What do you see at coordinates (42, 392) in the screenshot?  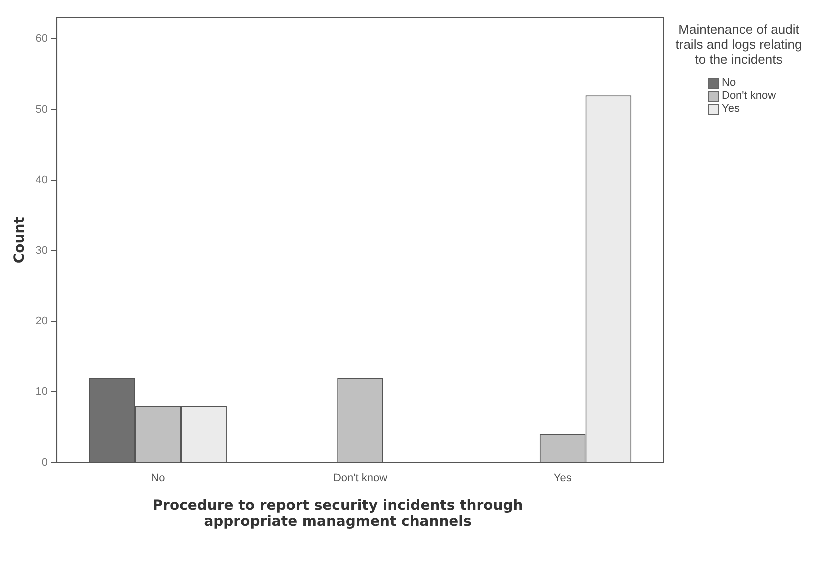 I see `y-tick-label: 10` at bounding box center [42, 392].